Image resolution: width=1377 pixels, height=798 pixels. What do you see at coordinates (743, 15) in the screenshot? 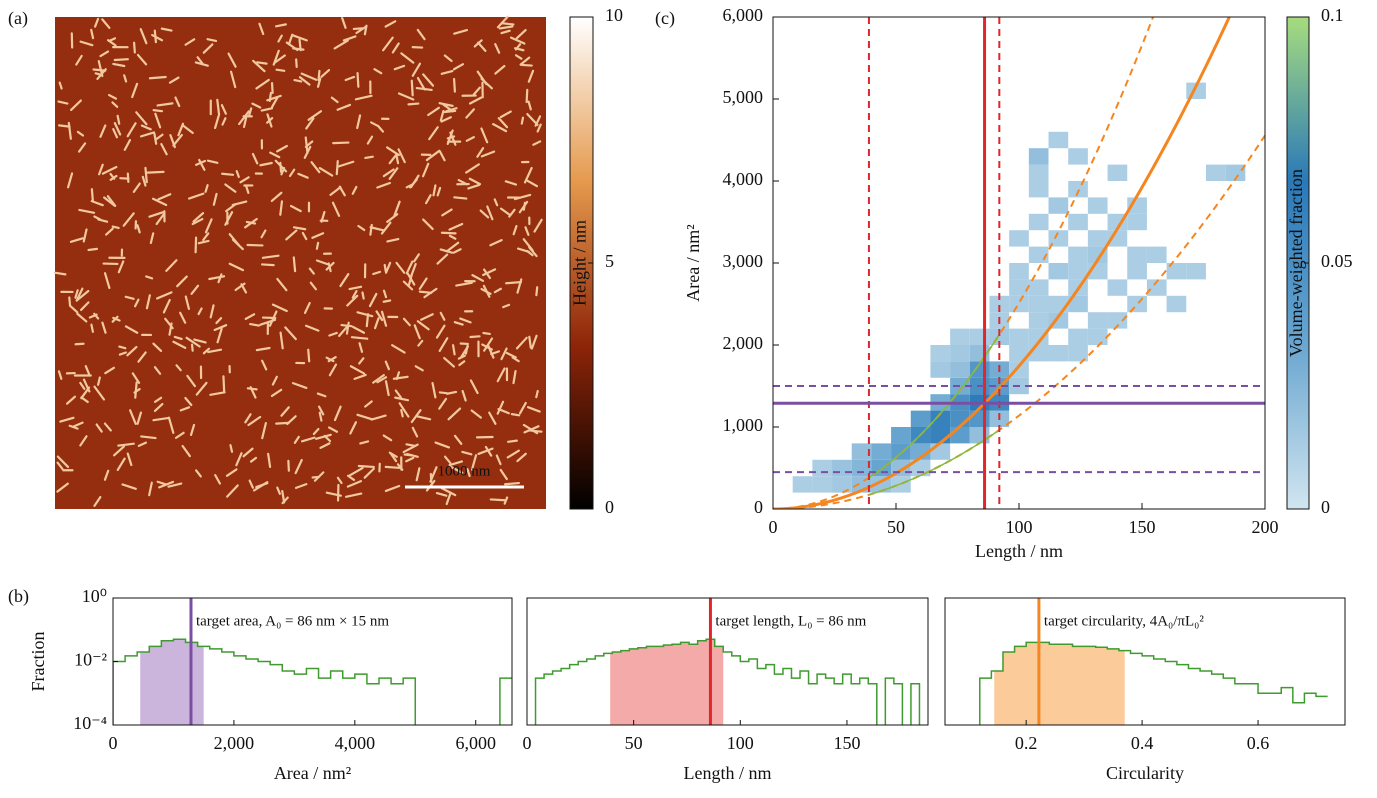
I see `y-tick-label: 6,000` at bounding box center [743, 15].